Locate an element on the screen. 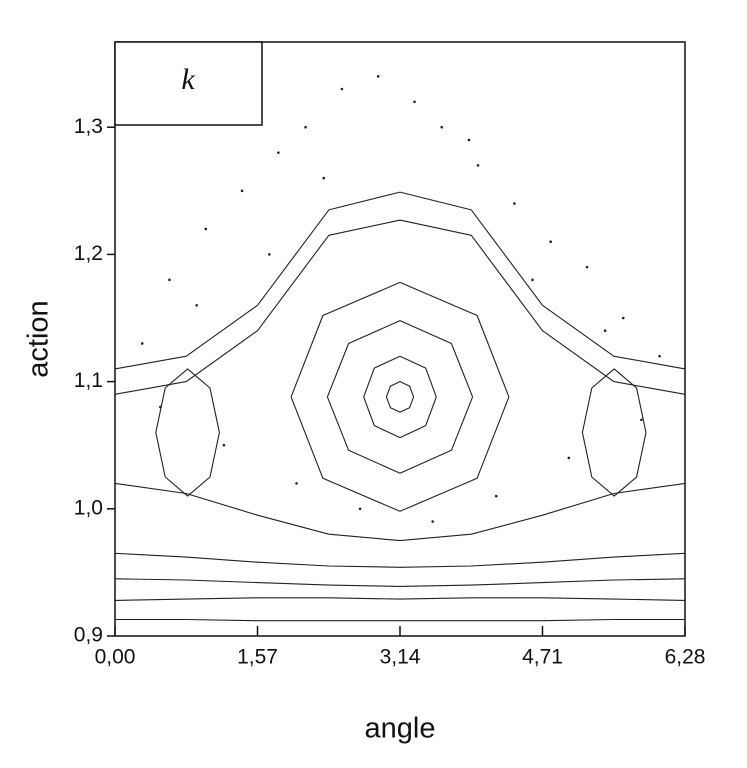 This screenshot has height=768, width=747. y-tick-label: 0,9 is located at coordinates (88, 635).